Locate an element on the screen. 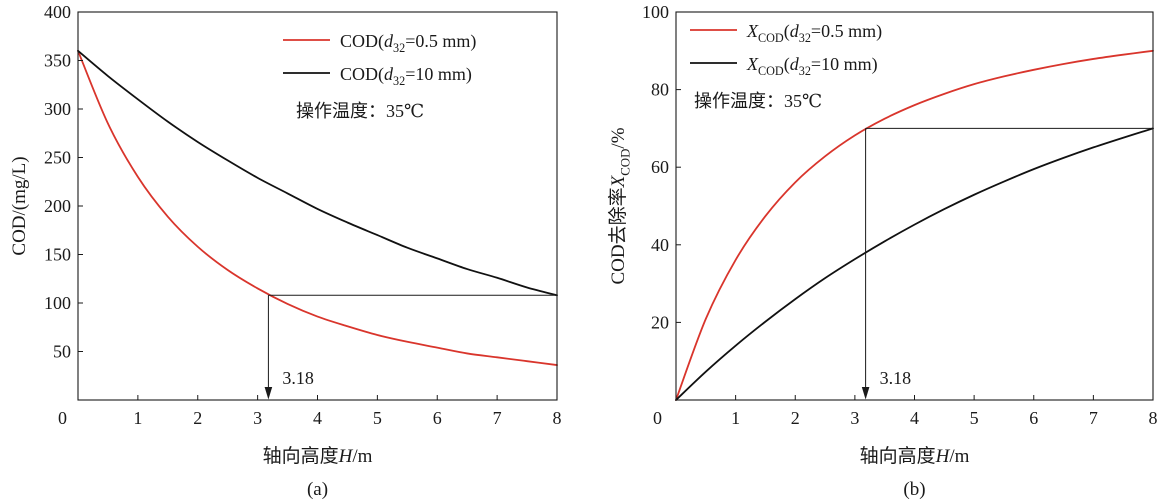 The height and width of the screenshot is (502, 1161). y-axis-label: COD去除率XCOD/% is located at coordinates (619, 205).